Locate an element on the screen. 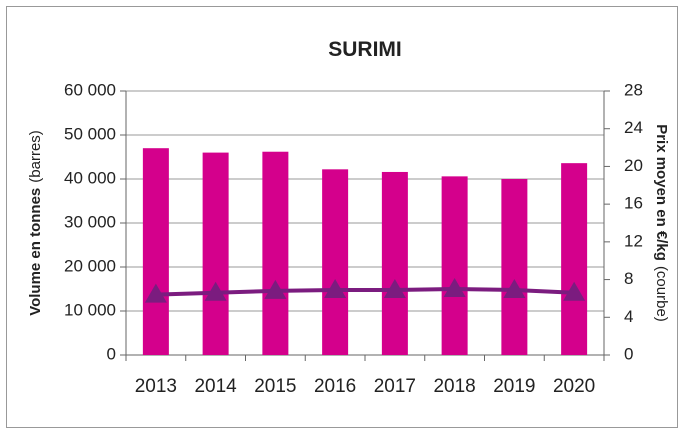 The width and height of the screenshot is (684, 439). y-tick-label: 60 000 is located at coordinates (90, 89).